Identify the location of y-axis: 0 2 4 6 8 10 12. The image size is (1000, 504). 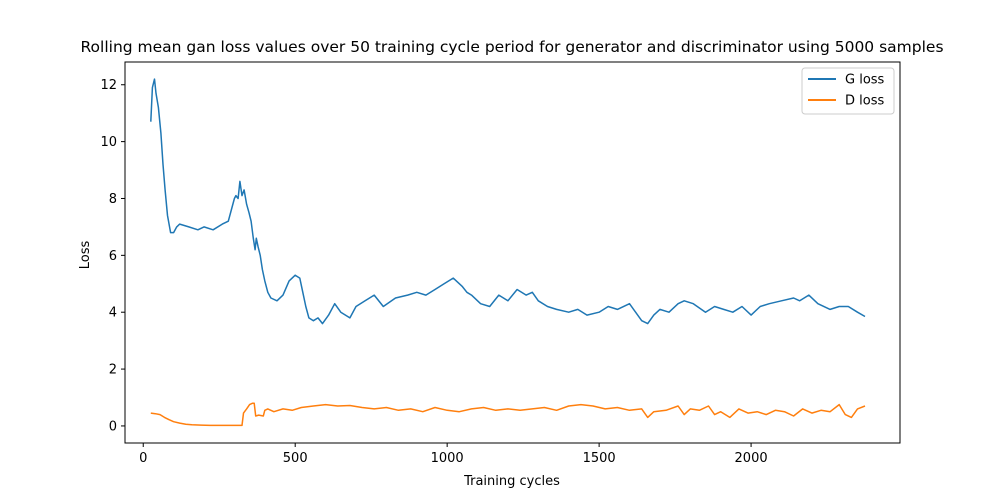
(112, 256).